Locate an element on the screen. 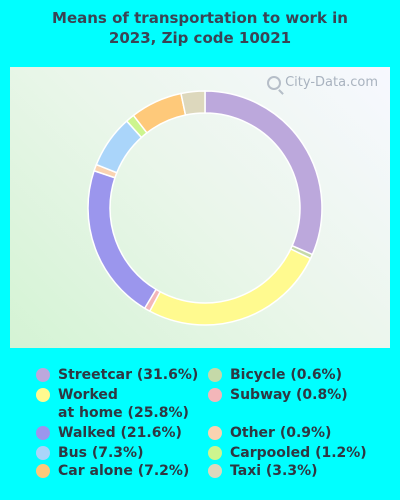 This screenshot has width=400, height=500. legend-label: Bicycle (0.6%) is located at coordinates (286, 375).